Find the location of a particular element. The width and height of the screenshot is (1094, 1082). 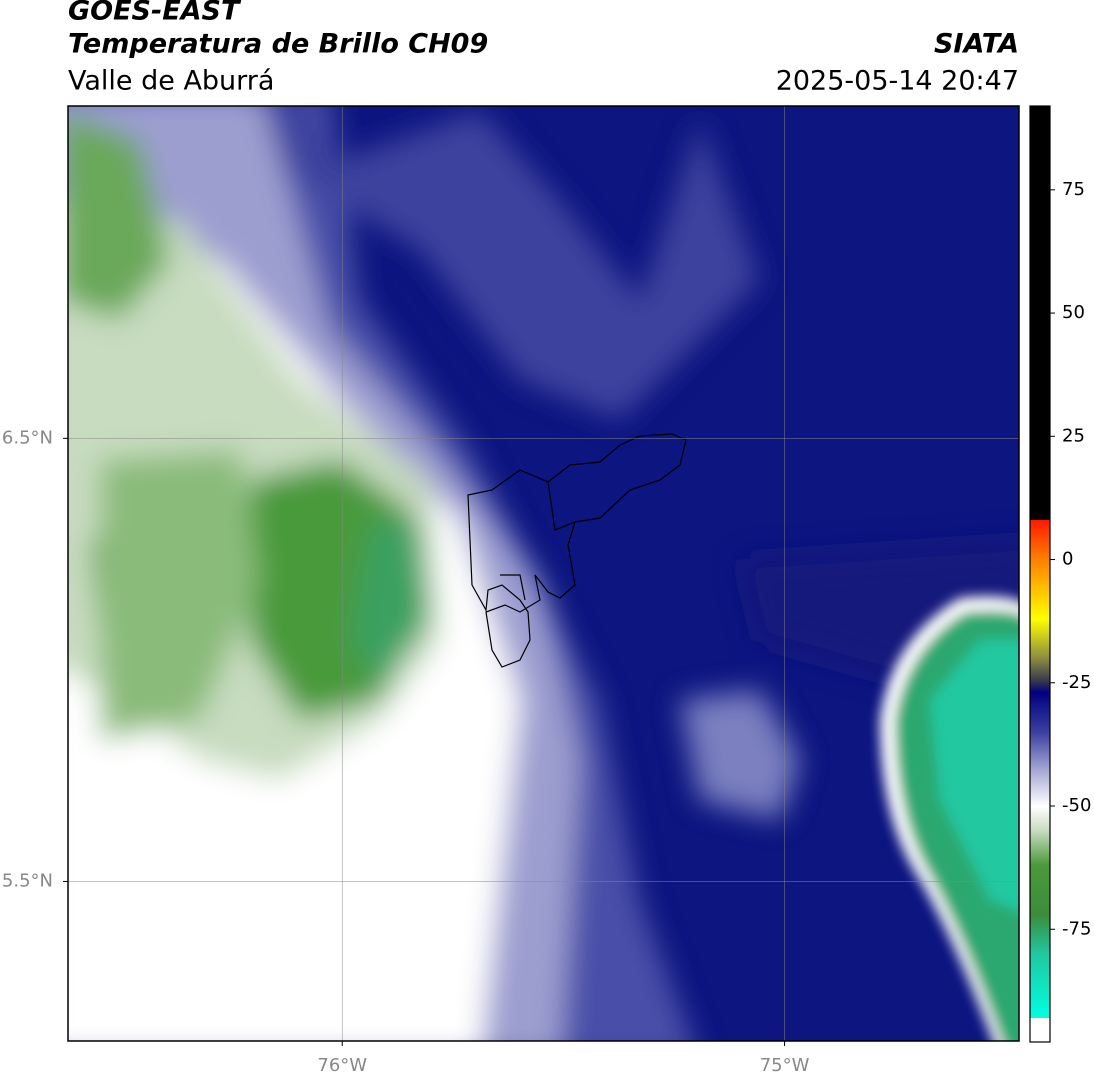

source: SIATA is located at coordinates (976, 44).